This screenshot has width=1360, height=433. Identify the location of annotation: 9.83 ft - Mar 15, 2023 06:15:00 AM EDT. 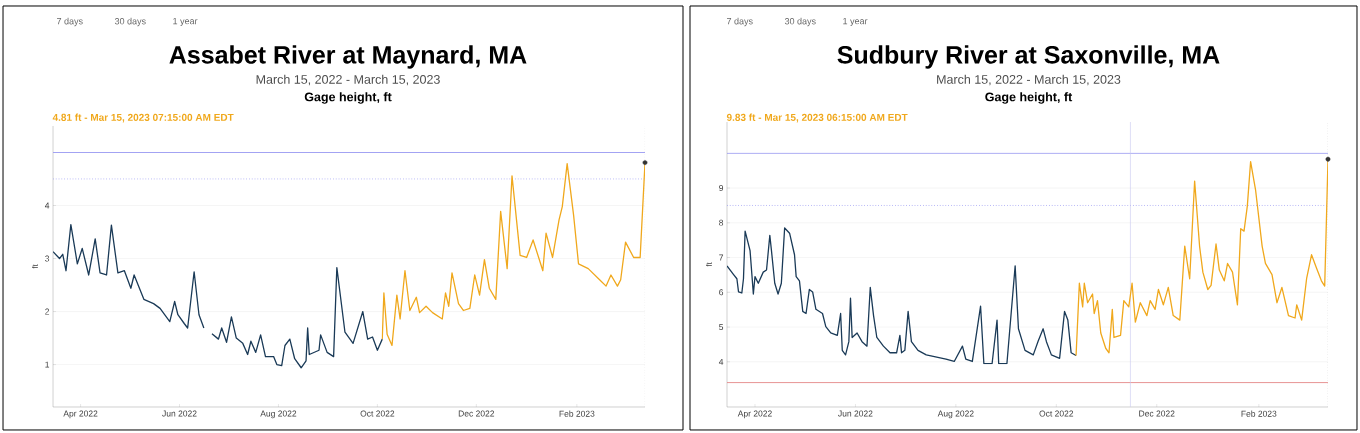
(817, 118).